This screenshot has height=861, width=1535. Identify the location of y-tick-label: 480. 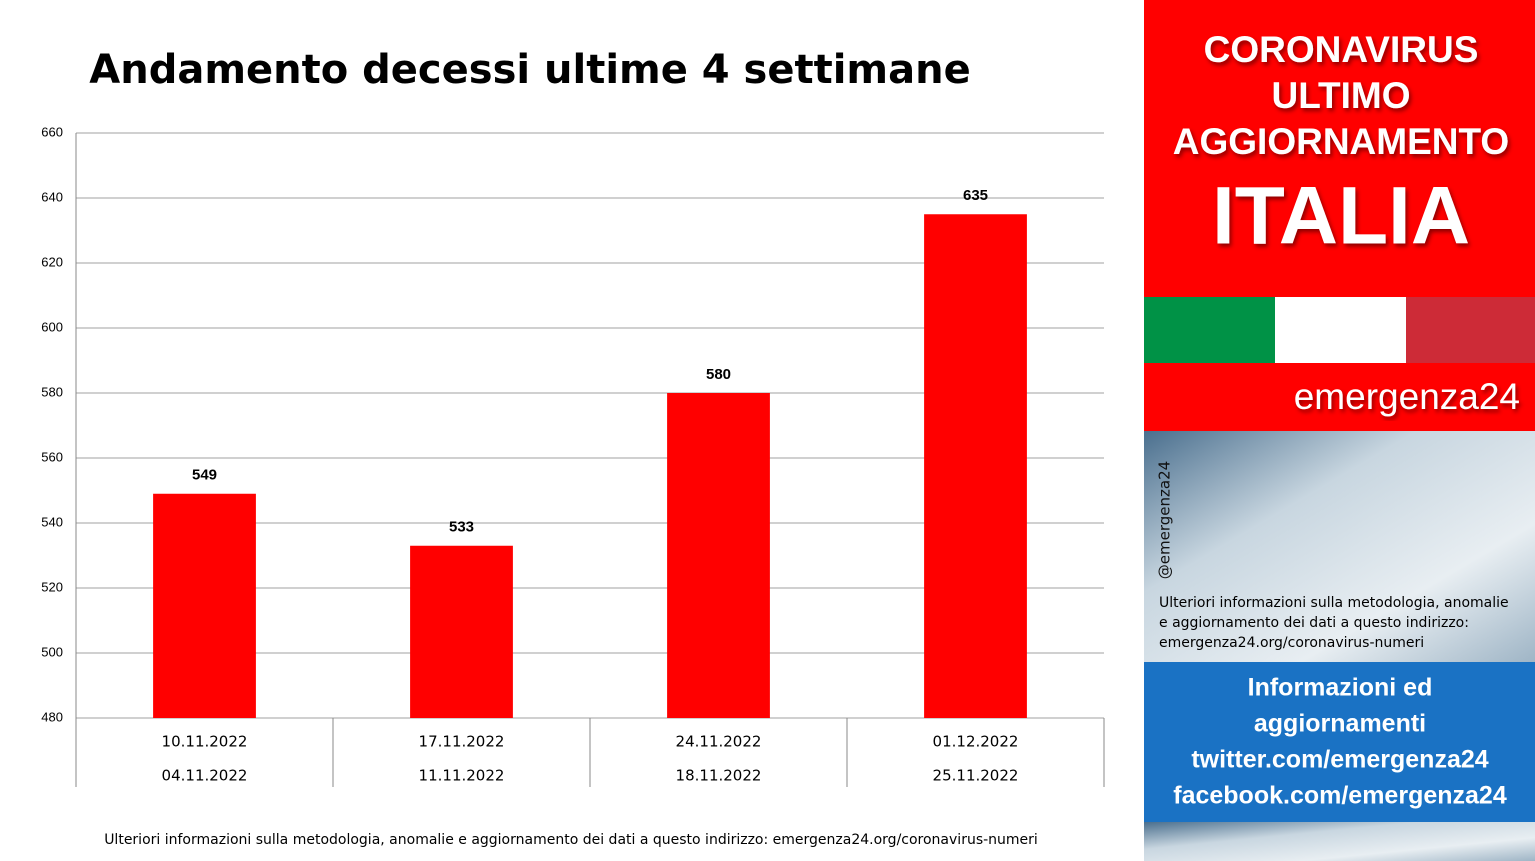
(52, 716).